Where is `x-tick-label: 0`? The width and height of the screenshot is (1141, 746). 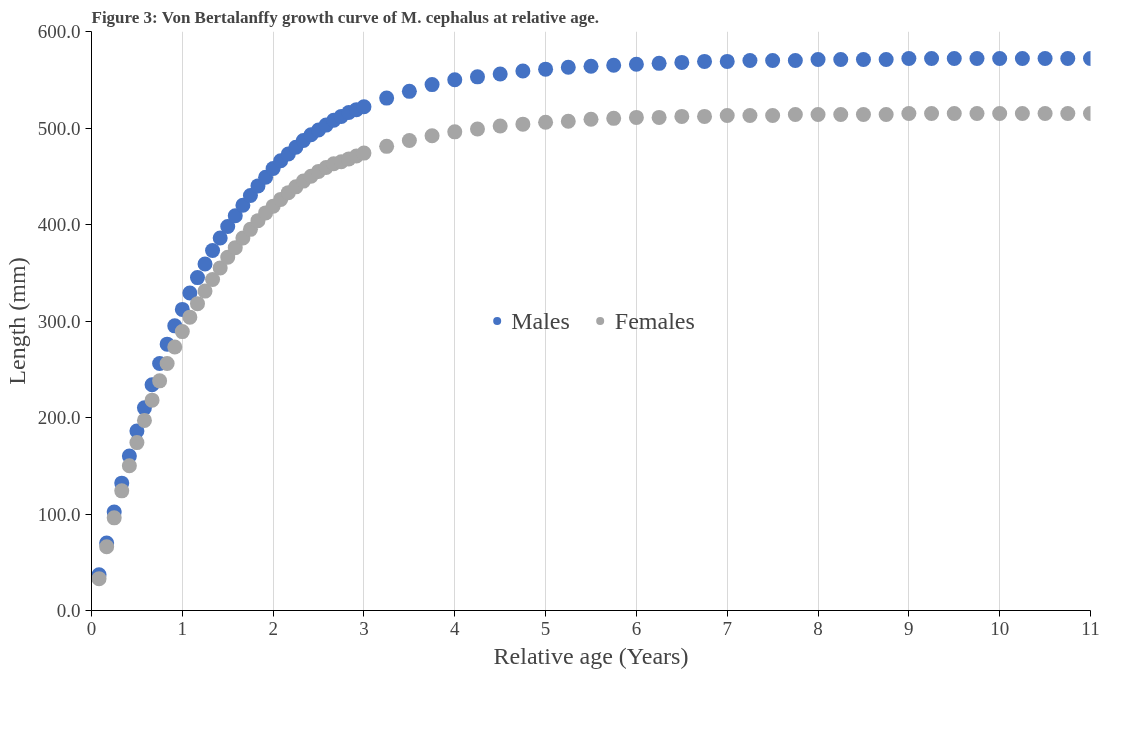
x-tick-label: 0 is located at coordinates (91, 628).